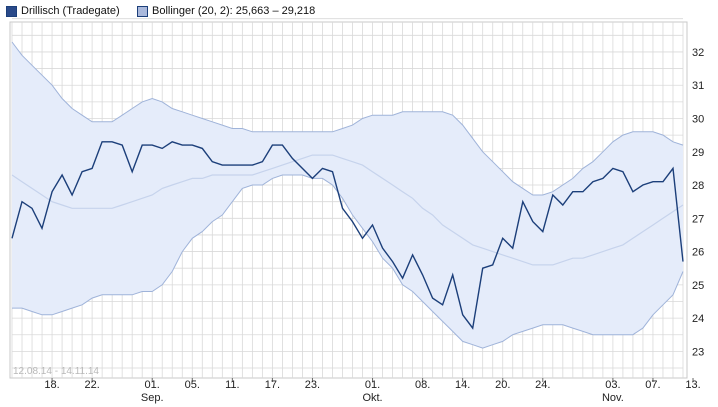 This screenshot has height=407, width=718. What do you see at coordinates (698, 352) in the screenshot?
I see `y-tick-label: 23` at bounding box center [698, 352].